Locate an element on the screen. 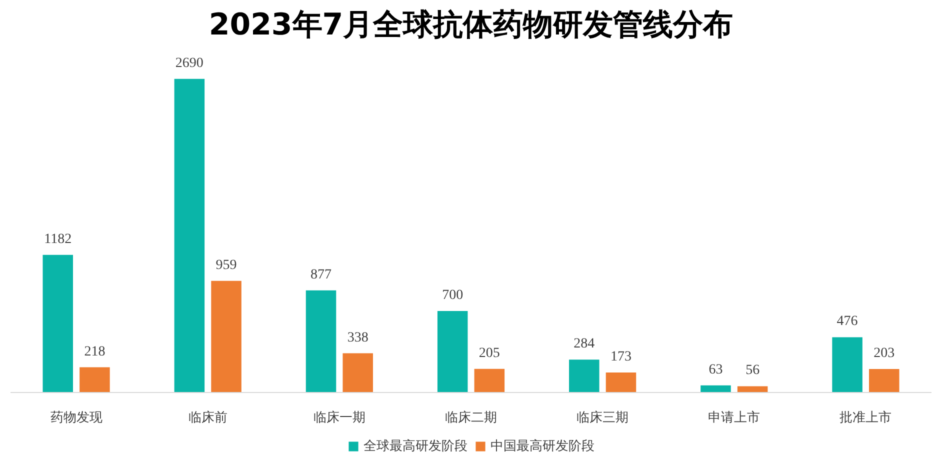 The height and width of the screenshot is (461, 941). data-label: 284 is located at coordinates (584, 344).